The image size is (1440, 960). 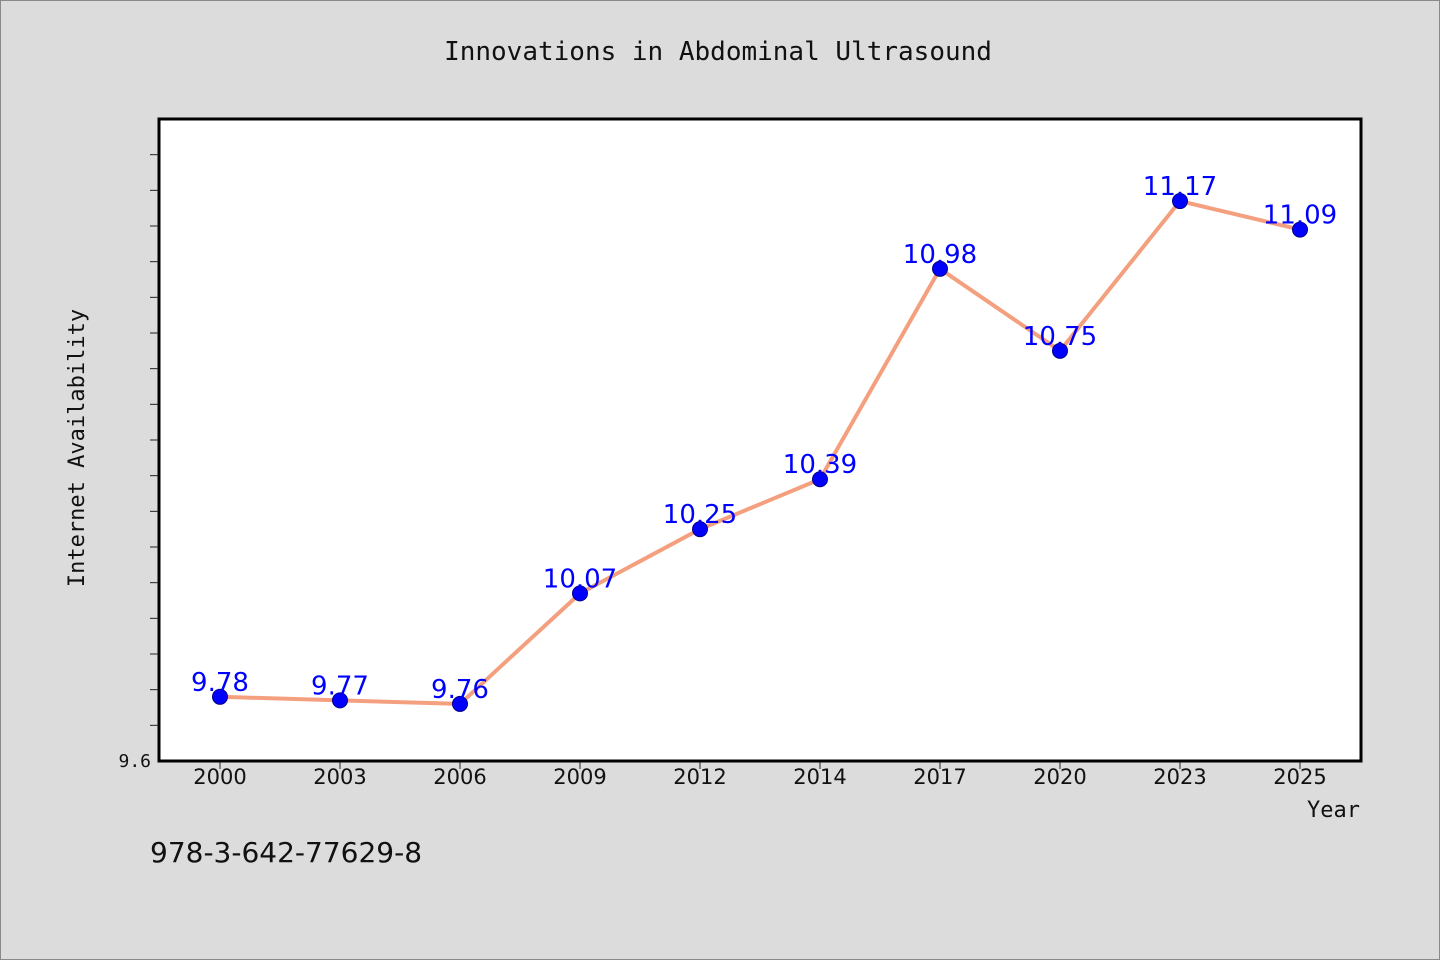 What do you see at coordinates (820, 465) in the screenshot?
I see `data-label: 10.39` at bounding box center [820, 465].